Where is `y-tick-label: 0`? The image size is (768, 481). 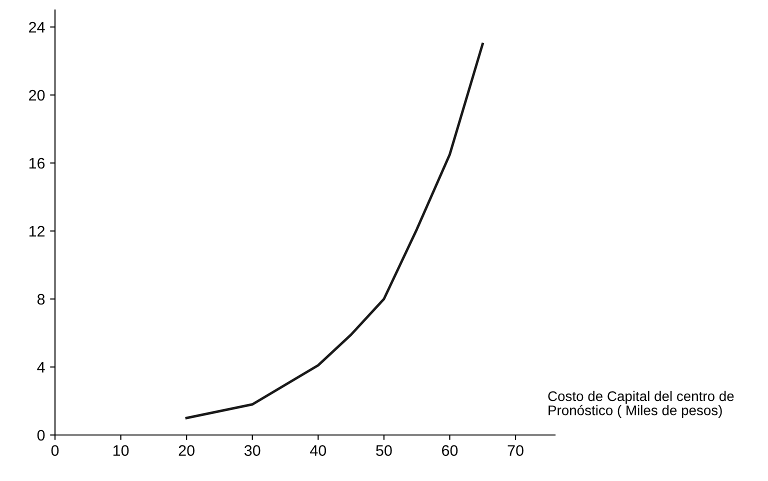
y-tick-label: 0 is located at coordinates (41, 435).